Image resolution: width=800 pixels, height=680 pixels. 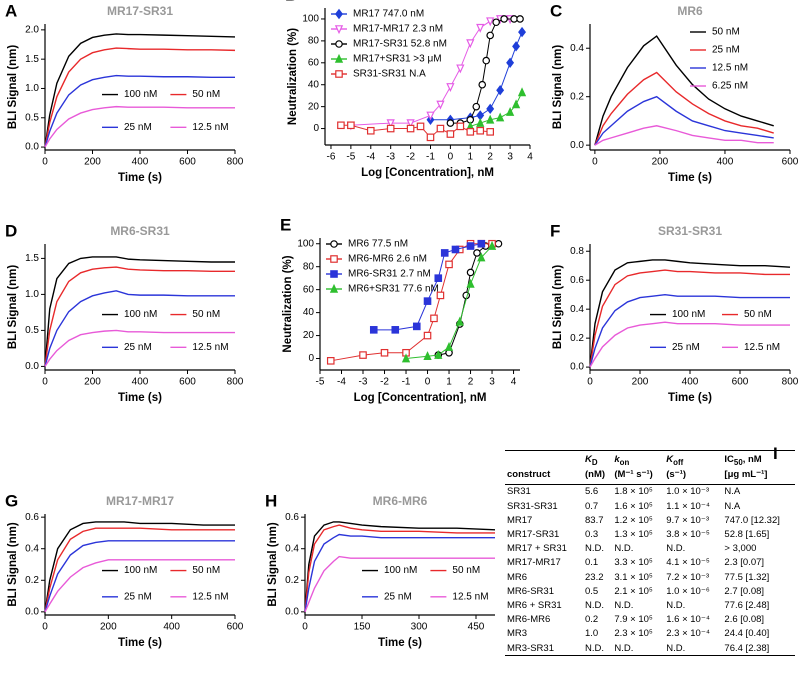 I want to click on y-tick-label: 80, so click(x=314, y=41).